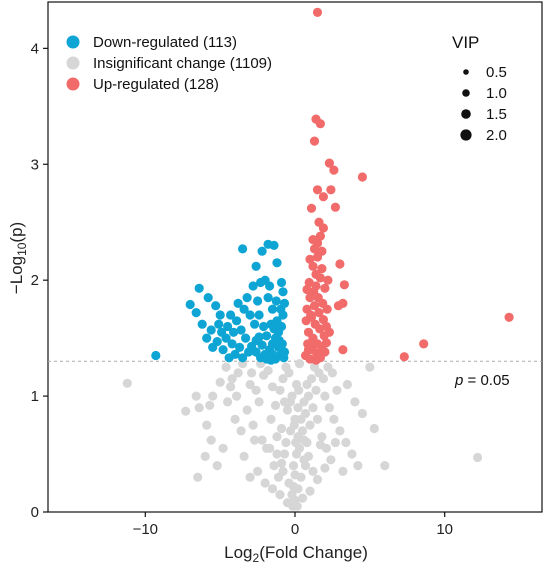 The image size is (550, 566). Describe the element at coordinates (296, 554) in the screenshot. I see `x-axis-title: Log2(Fold Change)` at that location.